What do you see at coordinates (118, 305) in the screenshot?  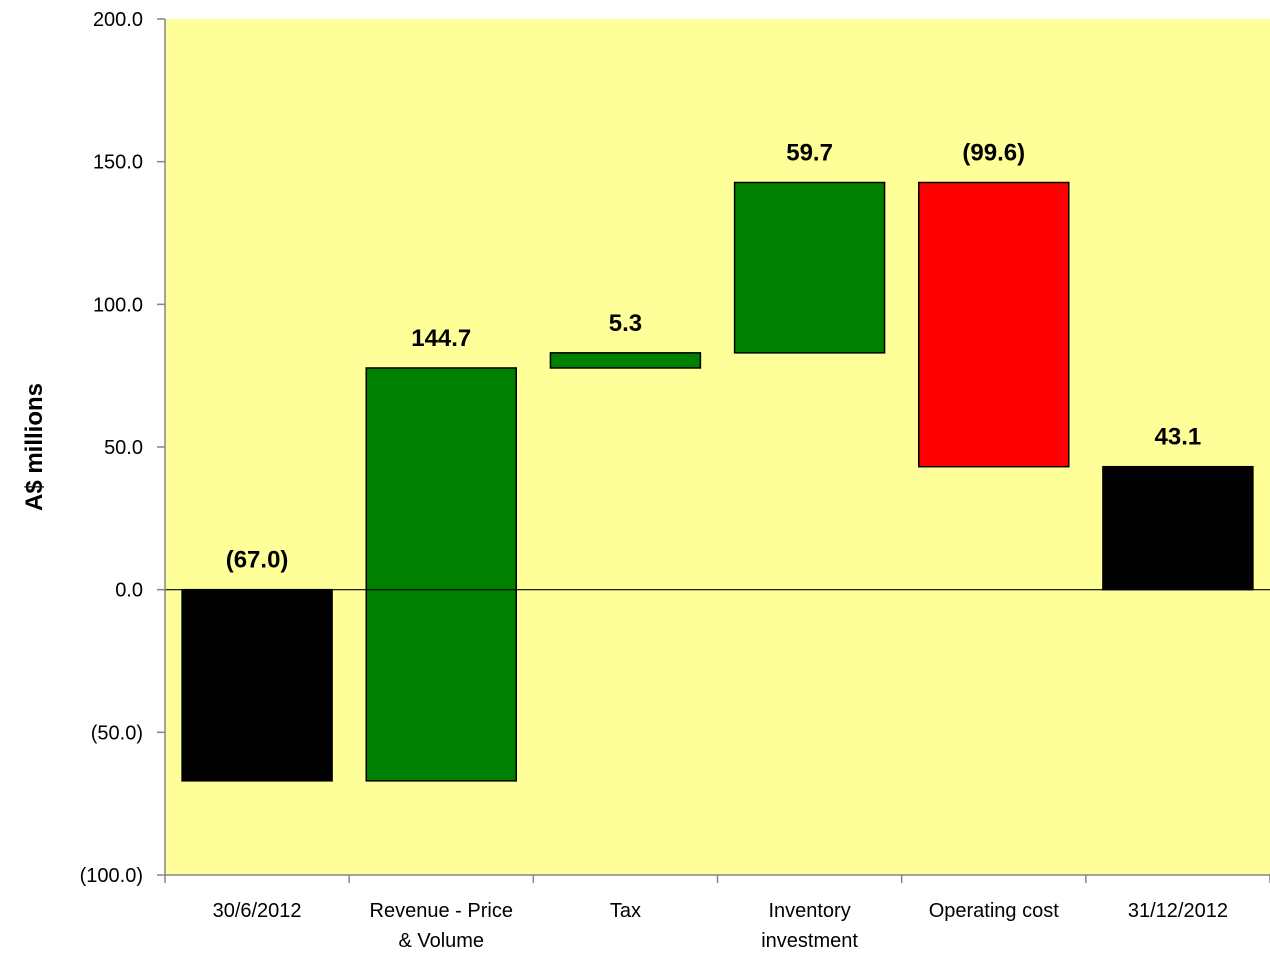 I see `y-tick-label-2: 100.0` at bounding box center [118, 305].